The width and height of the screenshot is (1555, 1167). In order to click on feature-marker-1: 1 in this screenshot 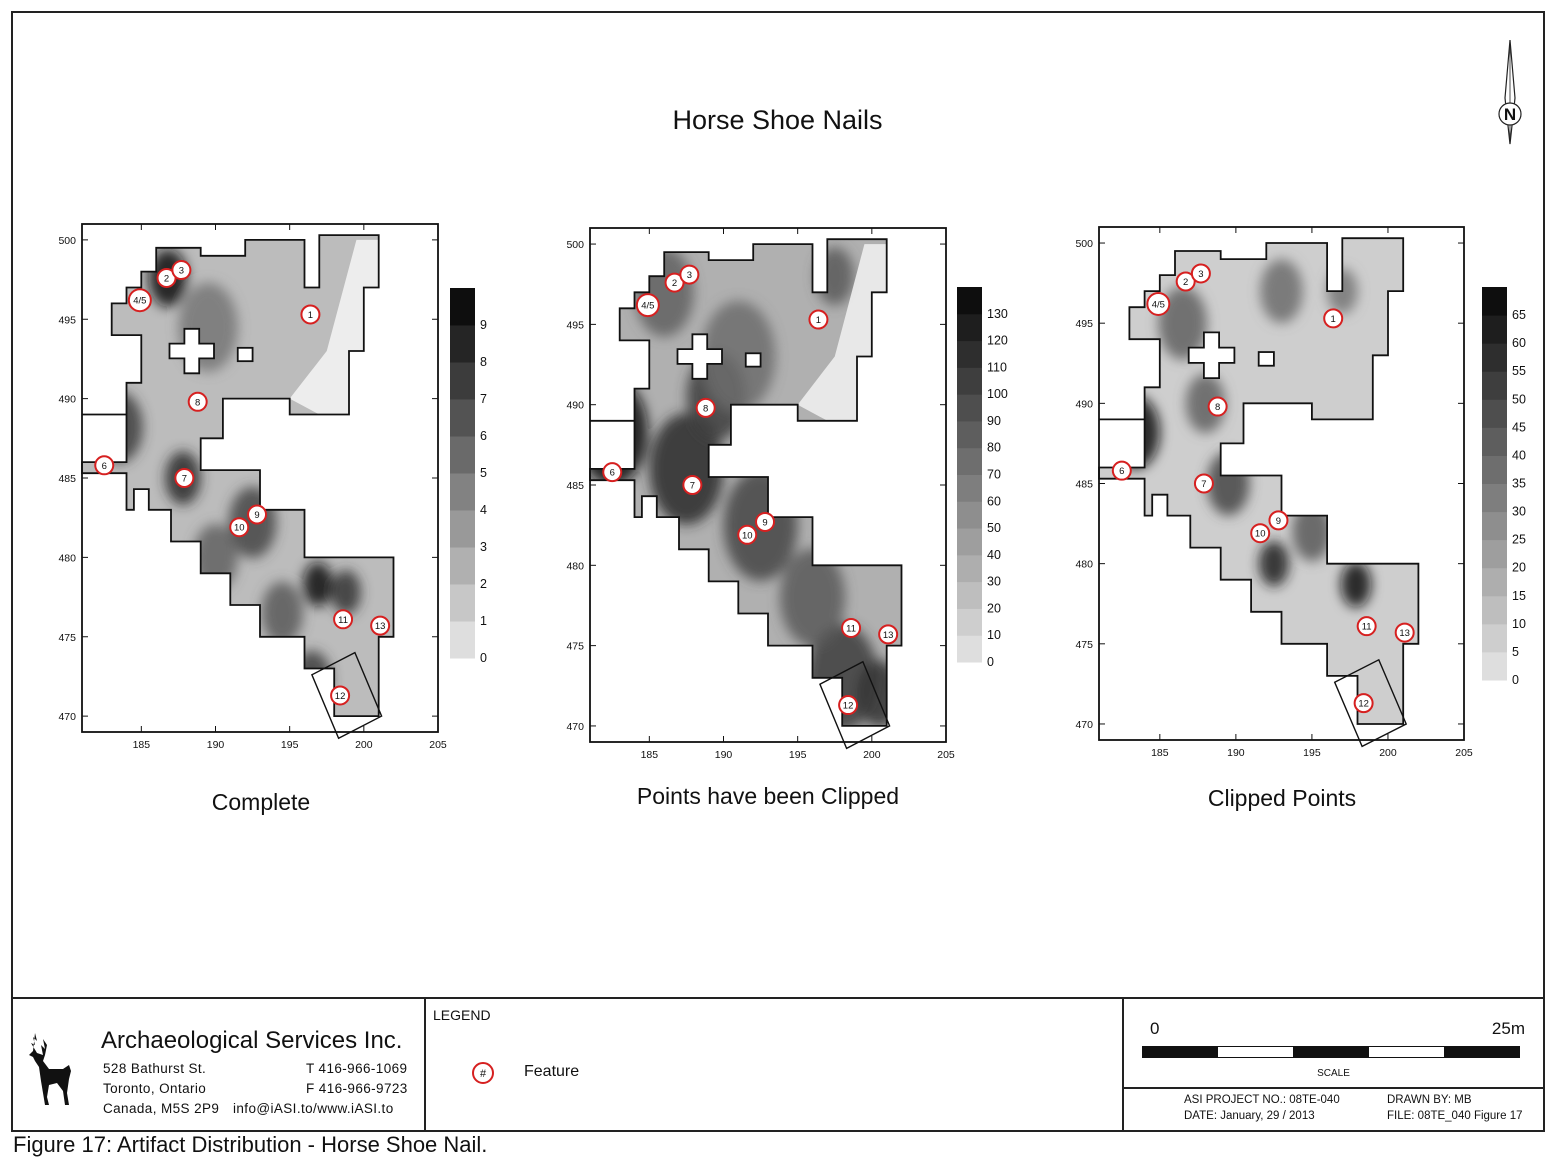, I will do `click(310, 314)`.